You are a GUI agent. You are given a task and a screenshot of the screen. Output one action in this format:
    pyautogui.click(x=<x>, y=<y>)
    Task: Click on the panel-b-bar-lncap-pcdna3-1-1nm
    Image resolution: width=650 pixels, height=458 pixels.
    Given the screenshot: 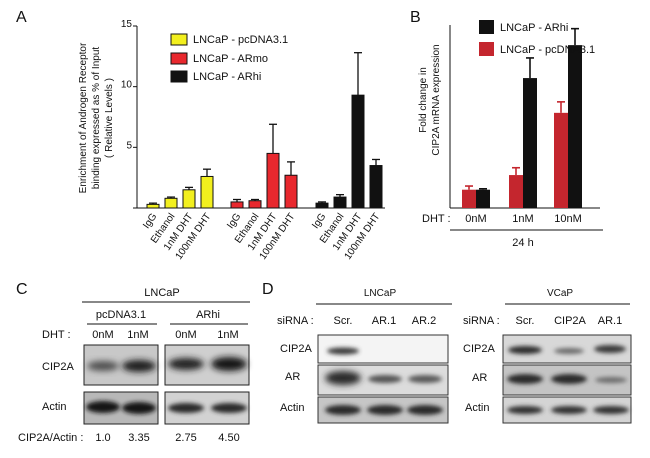 What is the action you would take?
    pyautogui.click(x=516, y=191)
    